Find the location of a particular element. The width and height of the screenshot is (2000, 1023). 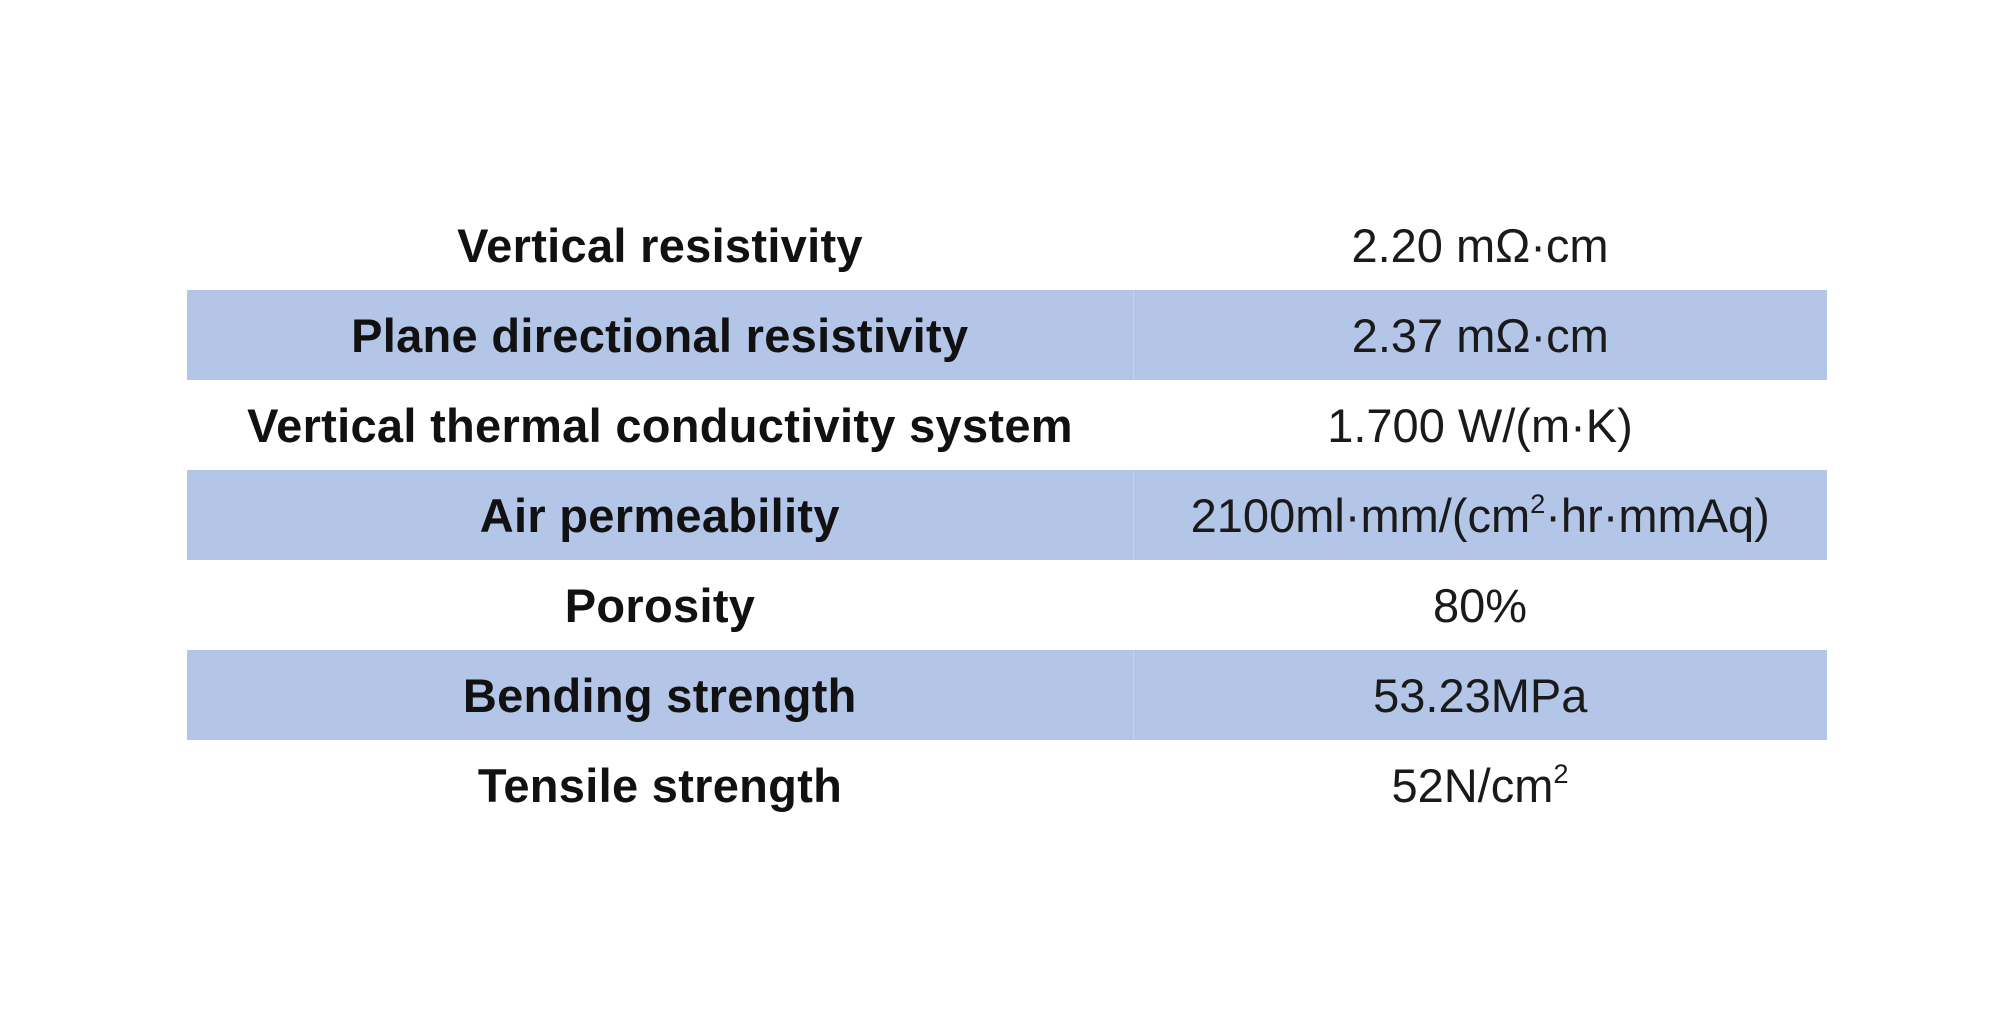

table-row: Bending strength 53.23MPa is located at coordinates (1007, 695).